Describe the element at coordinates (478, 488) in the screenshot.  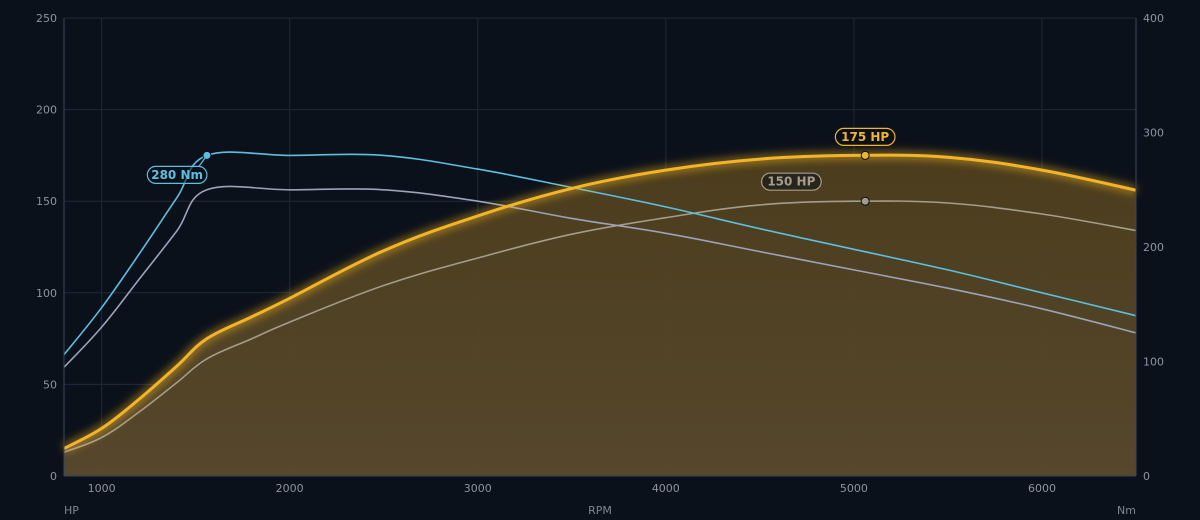
I see `x-tick-label: 3000` at that location.